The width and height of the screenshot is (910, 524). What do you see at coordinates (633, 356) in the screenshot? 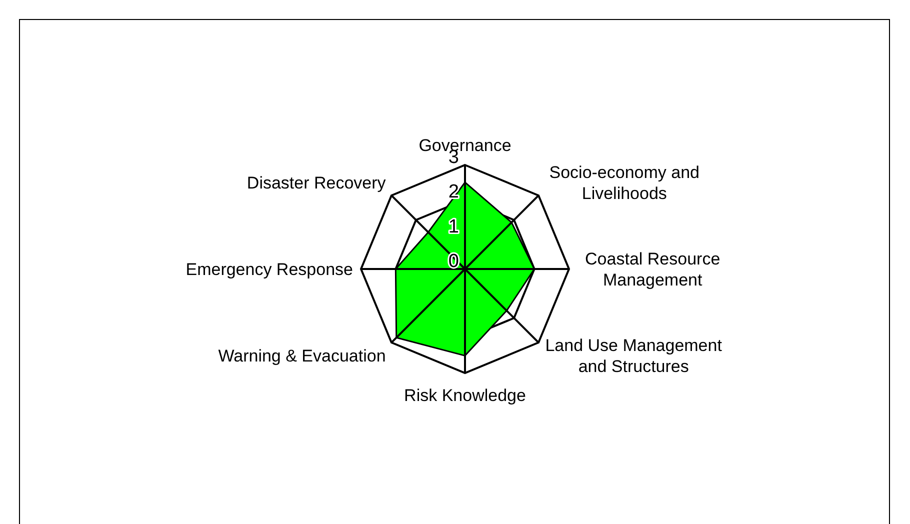
I see `spoke-label: Land Use Management and Structures` at bounding box center [633, 356].